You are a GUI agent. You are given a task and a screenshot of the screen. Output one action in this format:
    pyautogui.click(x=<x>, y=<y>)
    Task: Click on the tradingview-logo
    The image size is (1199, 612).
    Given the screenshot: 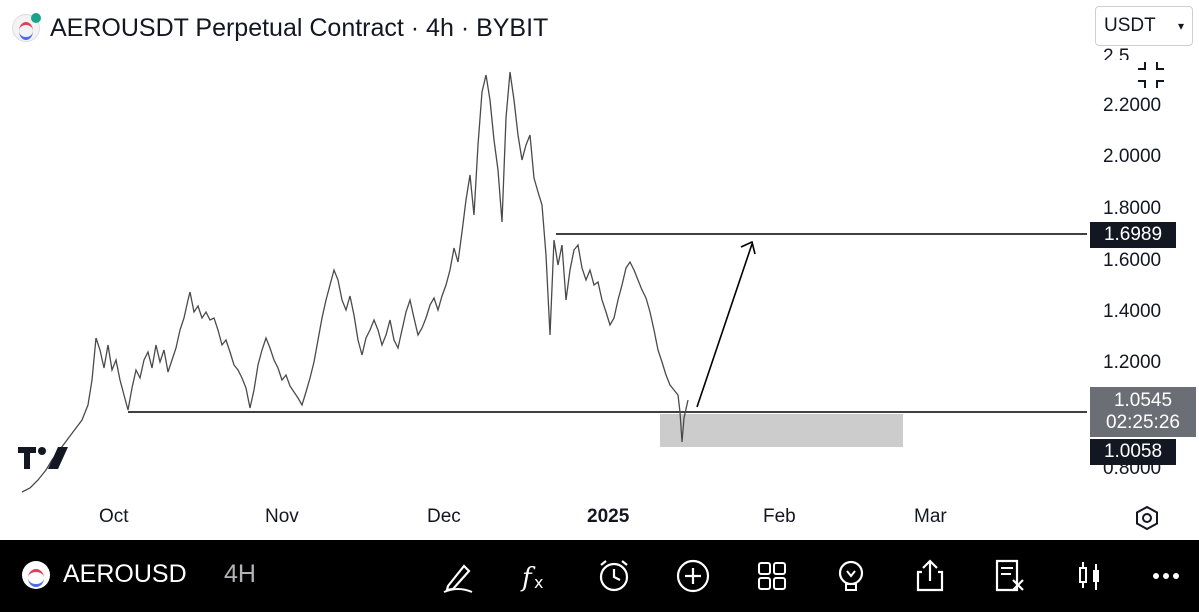 What is the action you would take?
    pyautogui.click(x=43, y=458)
    